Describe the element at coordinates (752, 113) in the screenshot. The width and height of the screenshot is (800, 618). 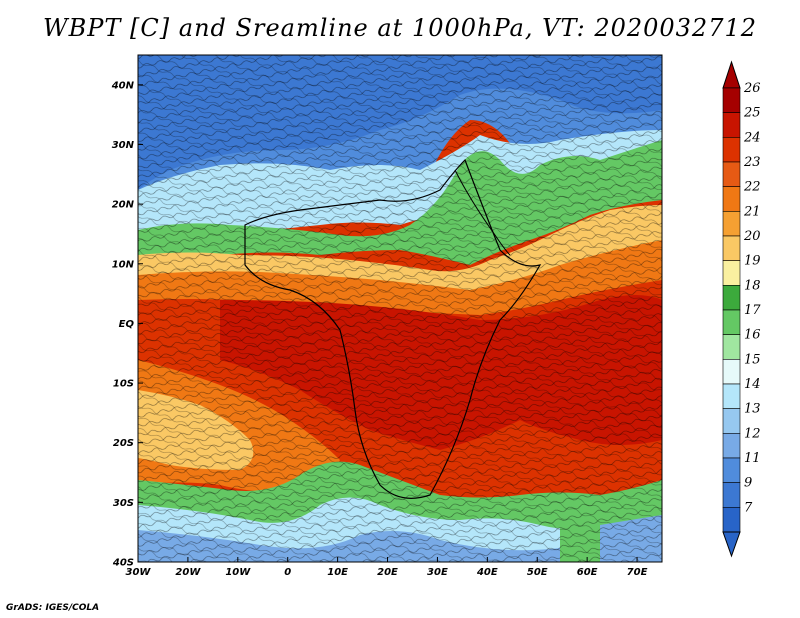
I see `colorbar-label: 25` at that location.